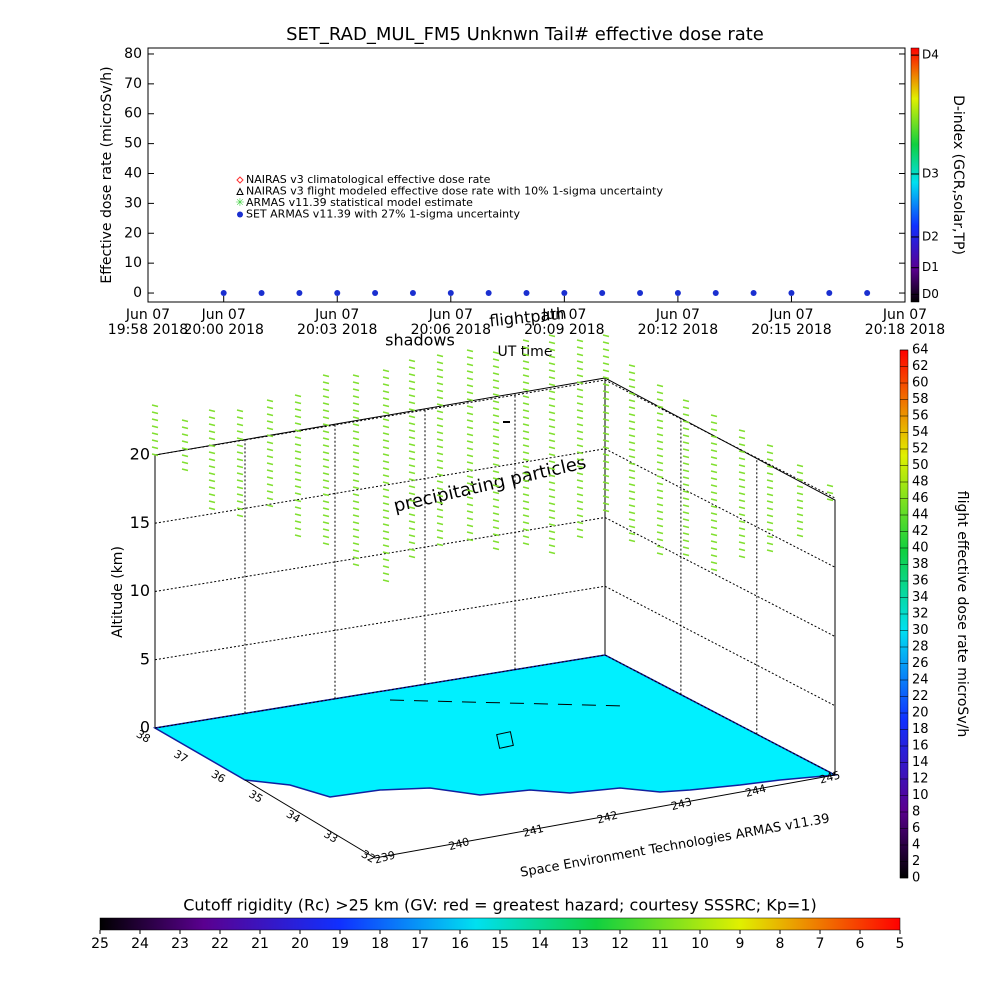 The width and height of the screenshot is (1000, 1000). What do you see at coordinates (133, 114) in the screenshot?
I see `y-tick-label: 60` at bounding box center [133, 114].